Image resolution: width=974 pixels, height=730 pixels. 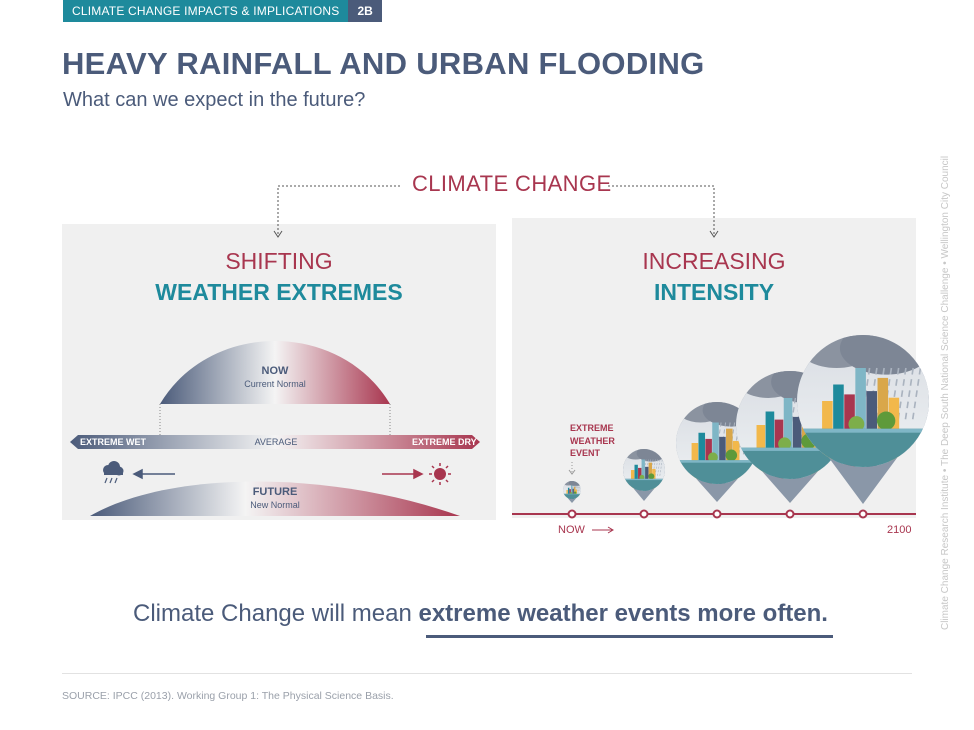 What do you see at coordinates (279, 292) in the screenshot?
I see `left-panel-title-line2: WEATHER EXTREMES` at bounding box center [279, 292].